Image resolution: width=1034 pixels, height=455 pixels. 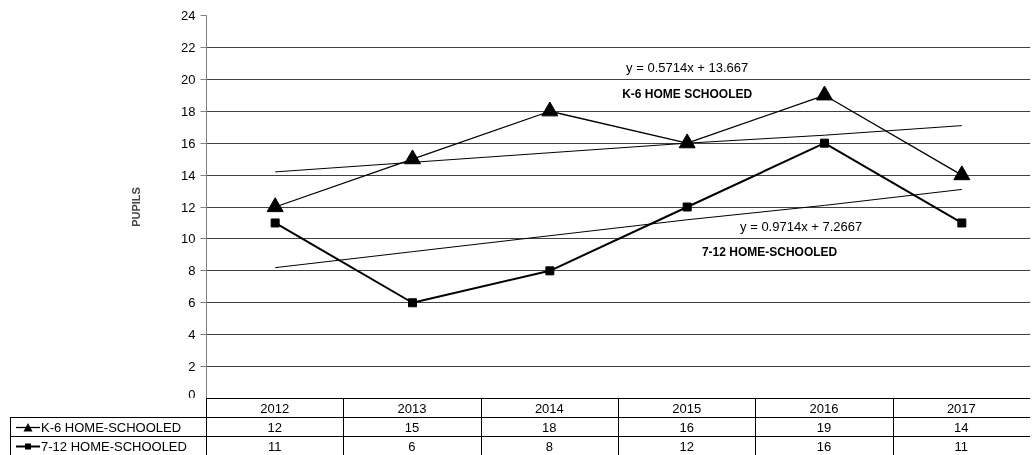 What do you see at coordinates (188, 47) in the screenshot?
I see `y-tick-label: 22` at bounding box center [188, 47].